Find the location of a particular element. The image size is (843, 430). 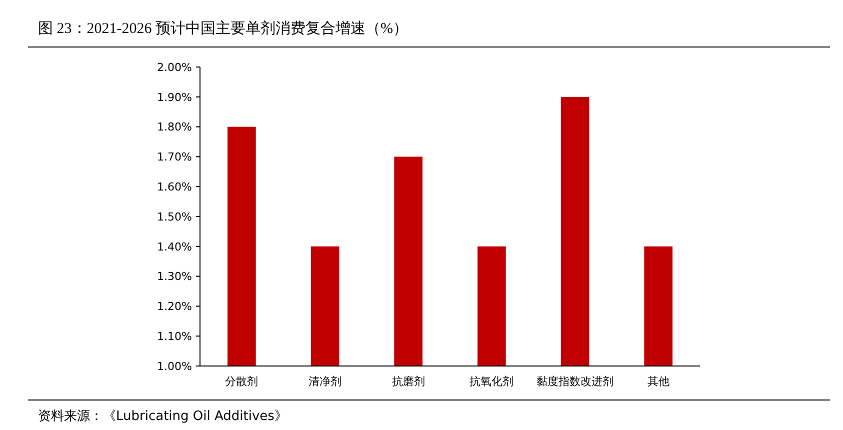

y-tick-label: 1.40% is located at coordinates (174, 247).